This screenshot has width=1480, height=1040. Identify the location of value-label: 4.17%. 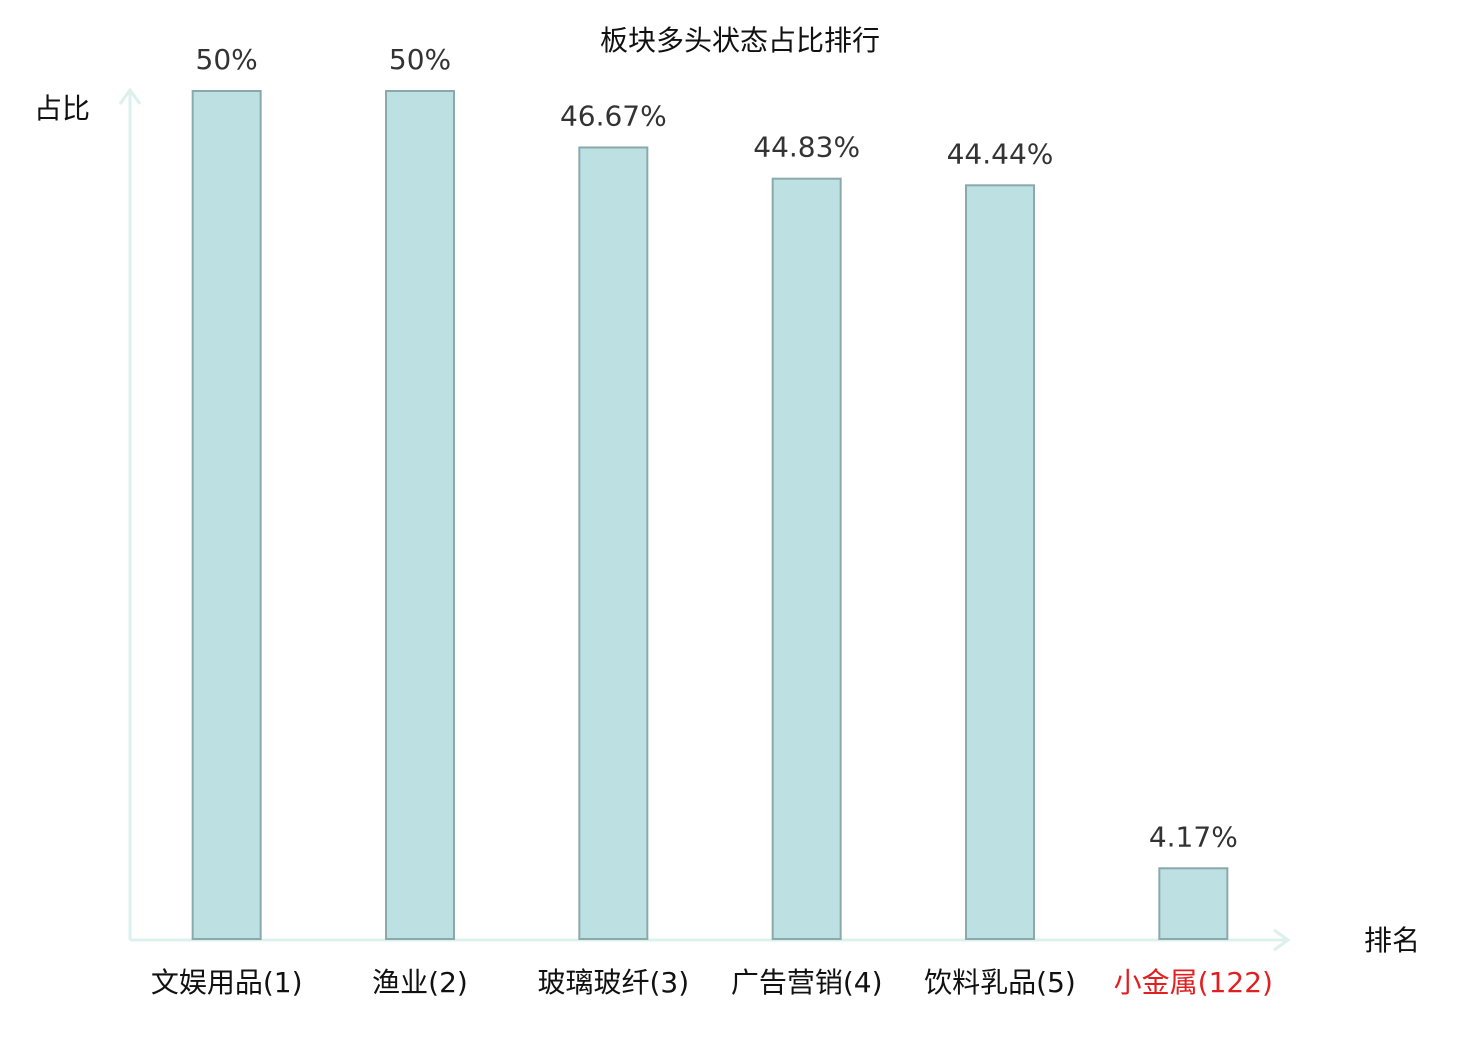
(1193, 836).